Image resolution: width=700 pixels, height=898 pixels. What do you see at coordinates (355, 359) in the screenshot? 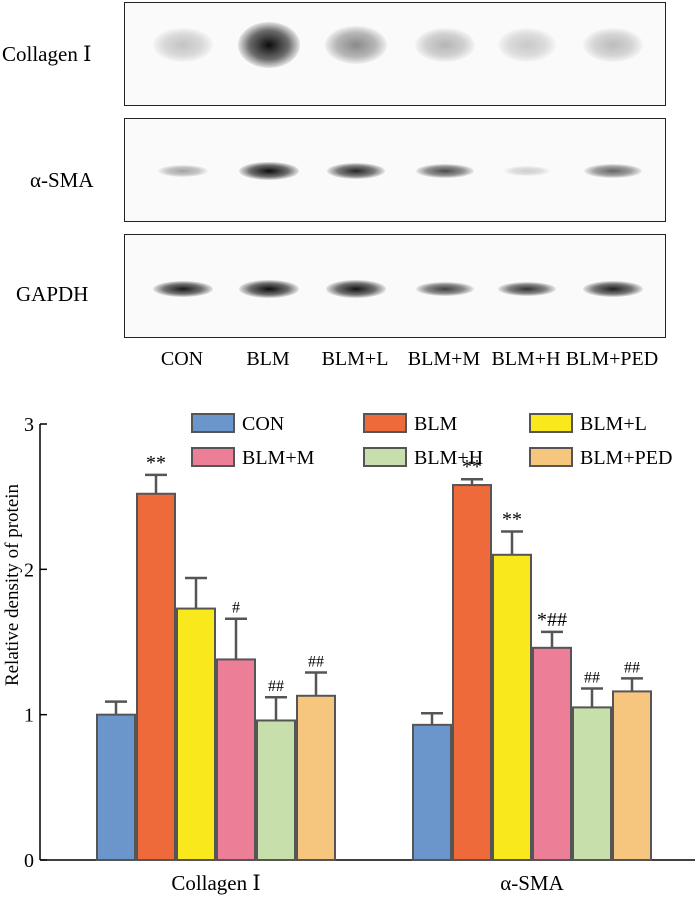
I see `lane-label-blm-l: BLM+L` at bounding box center [355, 359].